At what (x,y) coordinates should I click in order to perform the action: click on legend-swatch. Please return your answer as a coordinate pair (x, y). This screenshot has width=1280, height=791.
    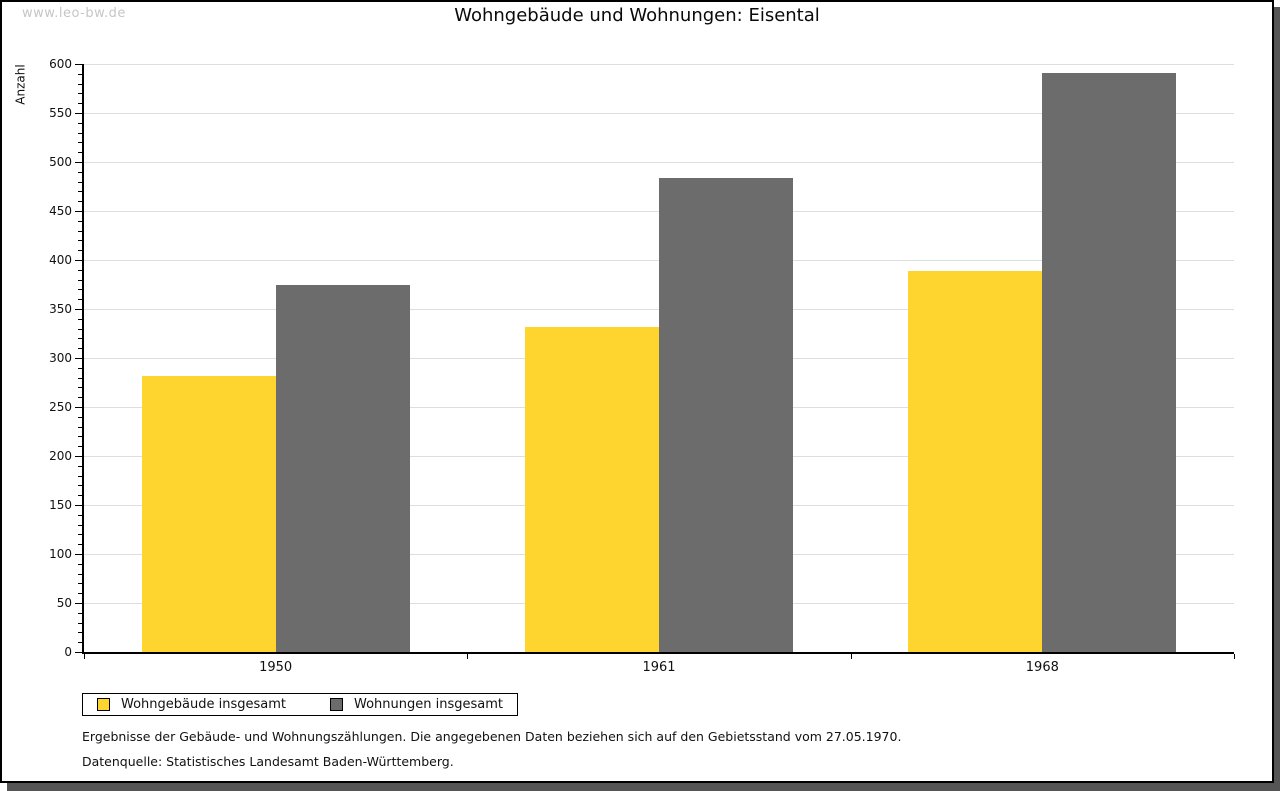
    Looking at the image, I should click on (103, 704).